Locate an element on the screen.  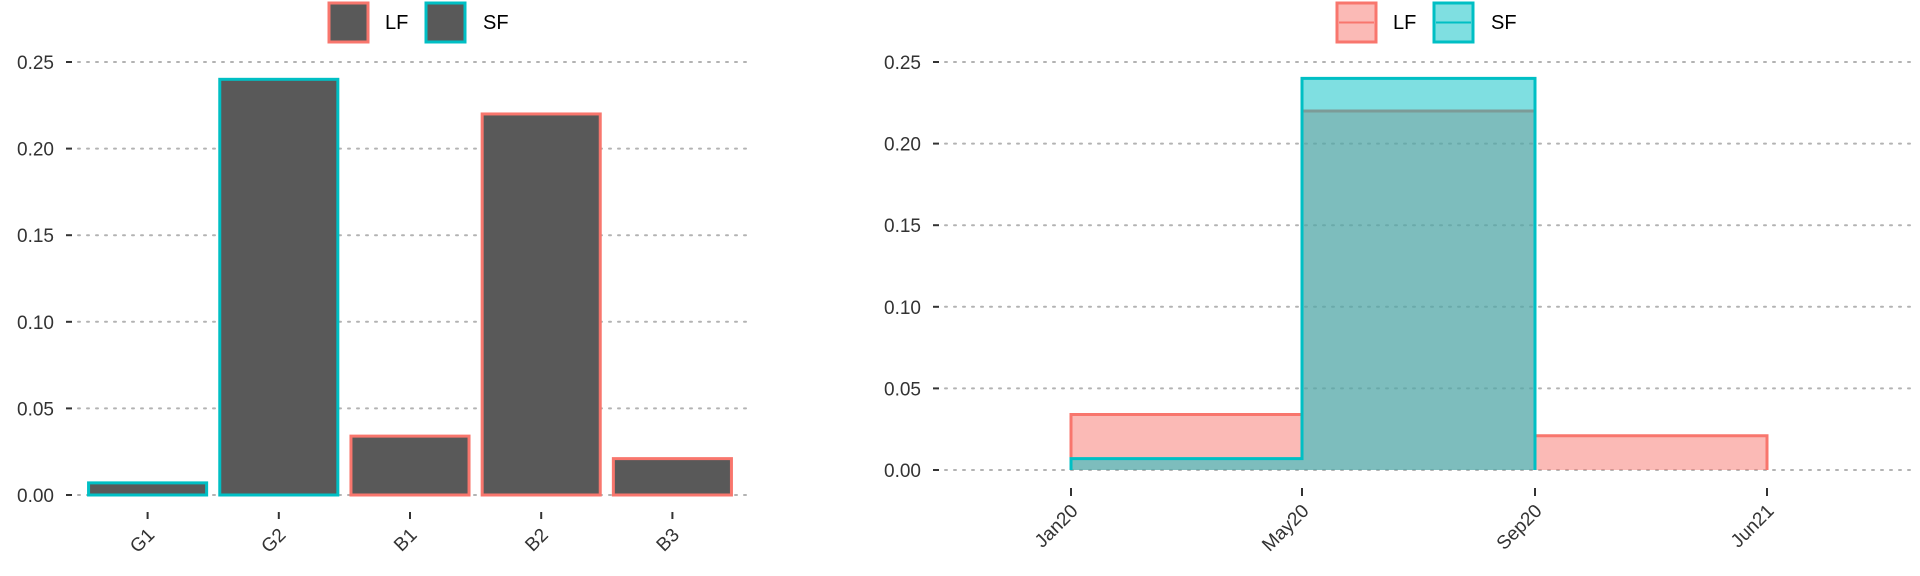
bar-chart-x-axis: G1 G2 B1 B2 B3 is located at coordinates (405, 534).